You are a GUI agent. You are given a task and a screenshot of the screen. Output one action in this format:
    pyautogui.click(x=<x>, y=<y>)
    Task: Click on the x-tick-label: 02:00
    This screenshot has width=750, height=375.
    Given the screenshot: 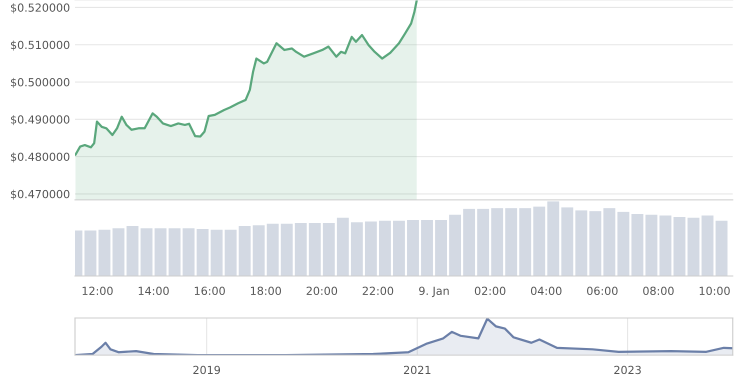 What is the action you would take?
    pyautogui.click(x=490, y=291)
    